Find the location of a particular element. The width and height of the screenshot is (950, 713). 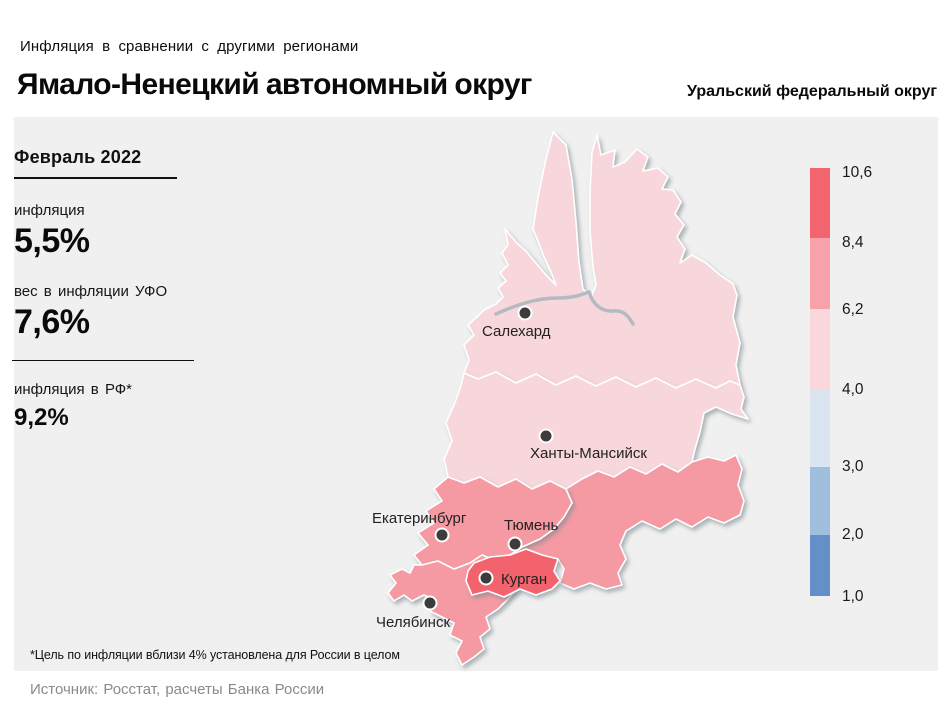

legend-color-bar is located at coordinates (820, 382).